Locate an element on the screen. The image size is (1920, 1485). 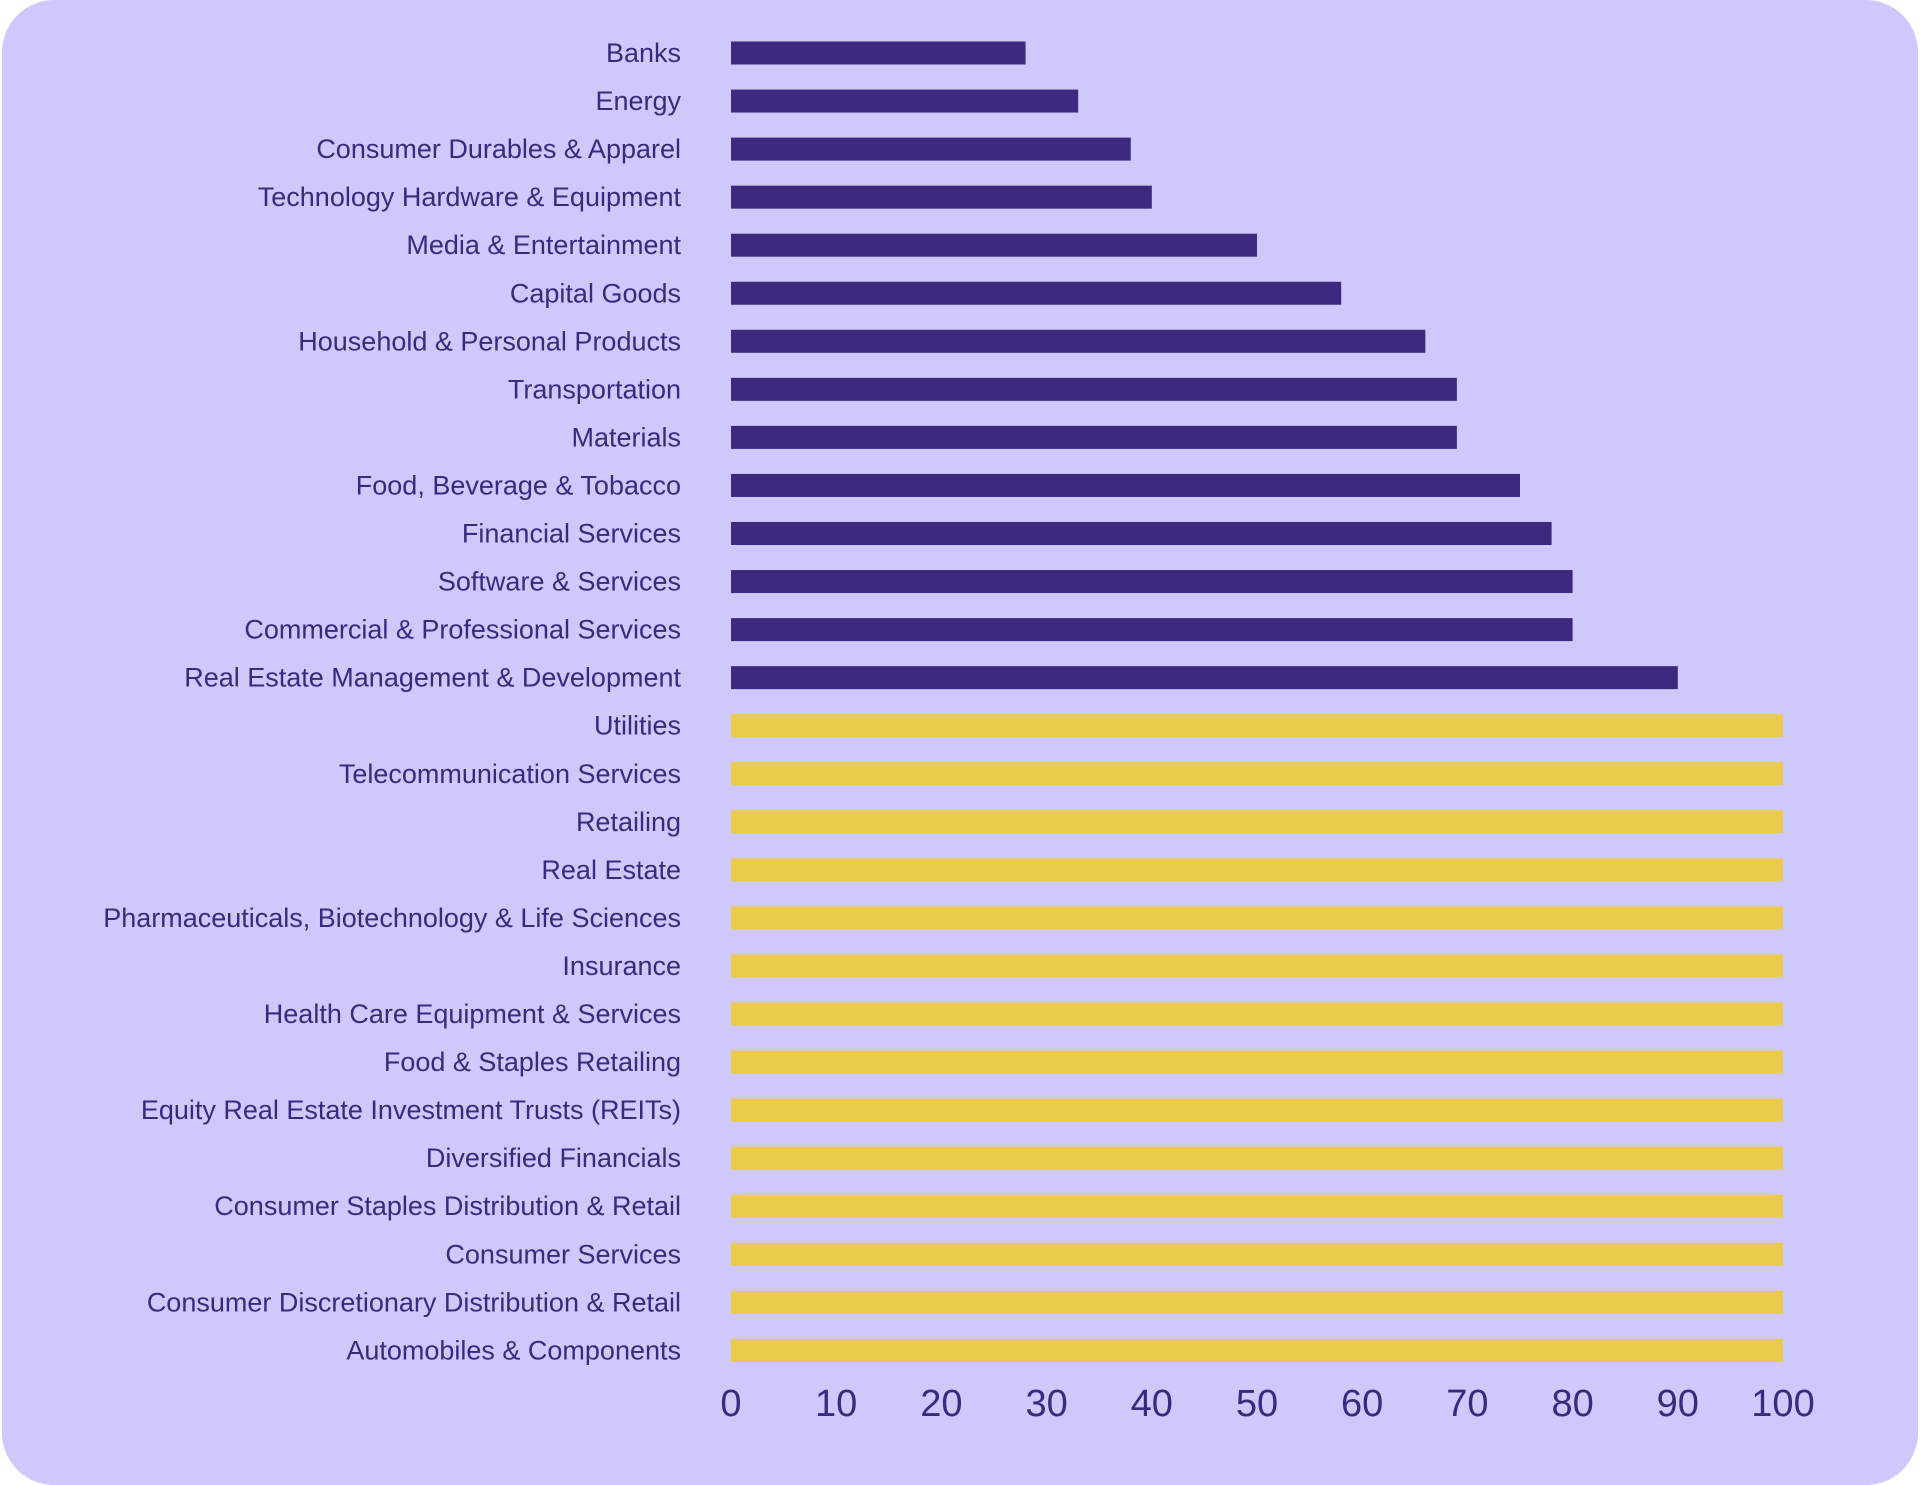
category-label-7: Transportation is located at coordinates (594, 389).